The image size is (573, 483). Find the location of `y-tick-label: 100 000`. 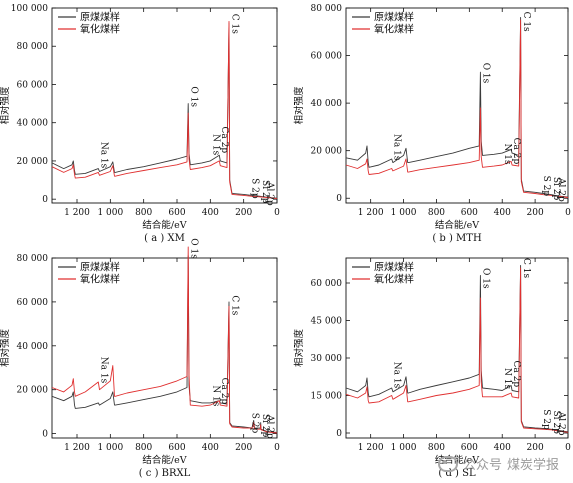

y-tick-label: 100 000 is located at coordinates (29, 9).